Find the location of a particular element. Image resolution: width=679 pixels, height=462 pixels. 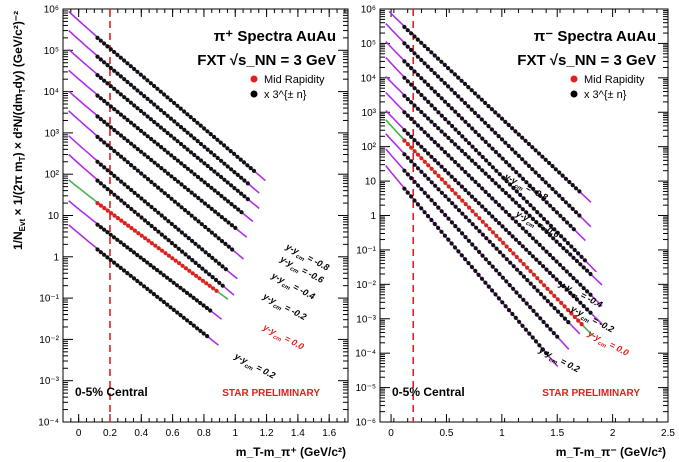

x-tick-label: 1.2 is located at coordinates (267, 433).